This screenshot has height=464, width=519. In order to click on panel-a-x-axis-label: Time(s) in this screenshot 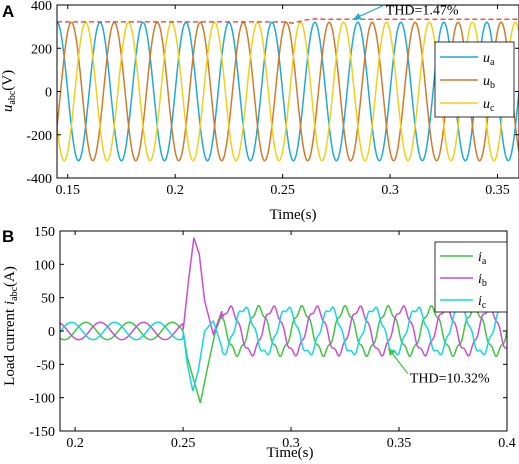, I will do `click(293, 215)`.